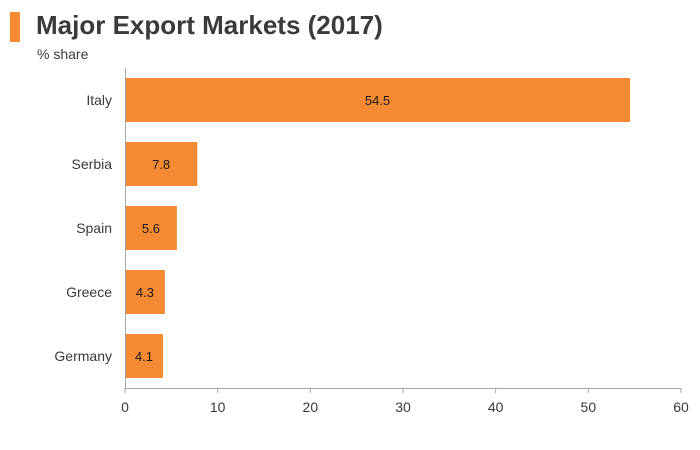 The height and width of the screenshot is (450, 700). I want to click on data-label-serbia: 7.8, so click(161, 164).